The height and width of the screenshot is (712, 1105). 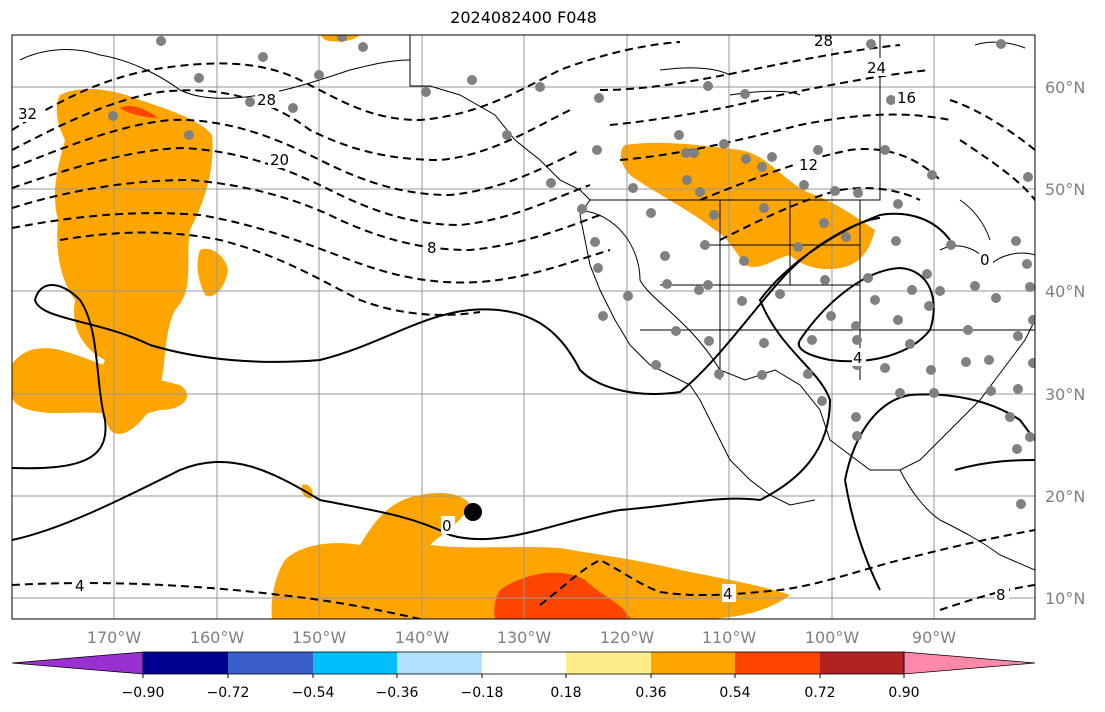 What do you see at coordinates (313, 693) in the screenshot?
I see `colorbar-tick-label: −0.54` at bounding box center [313, 693].